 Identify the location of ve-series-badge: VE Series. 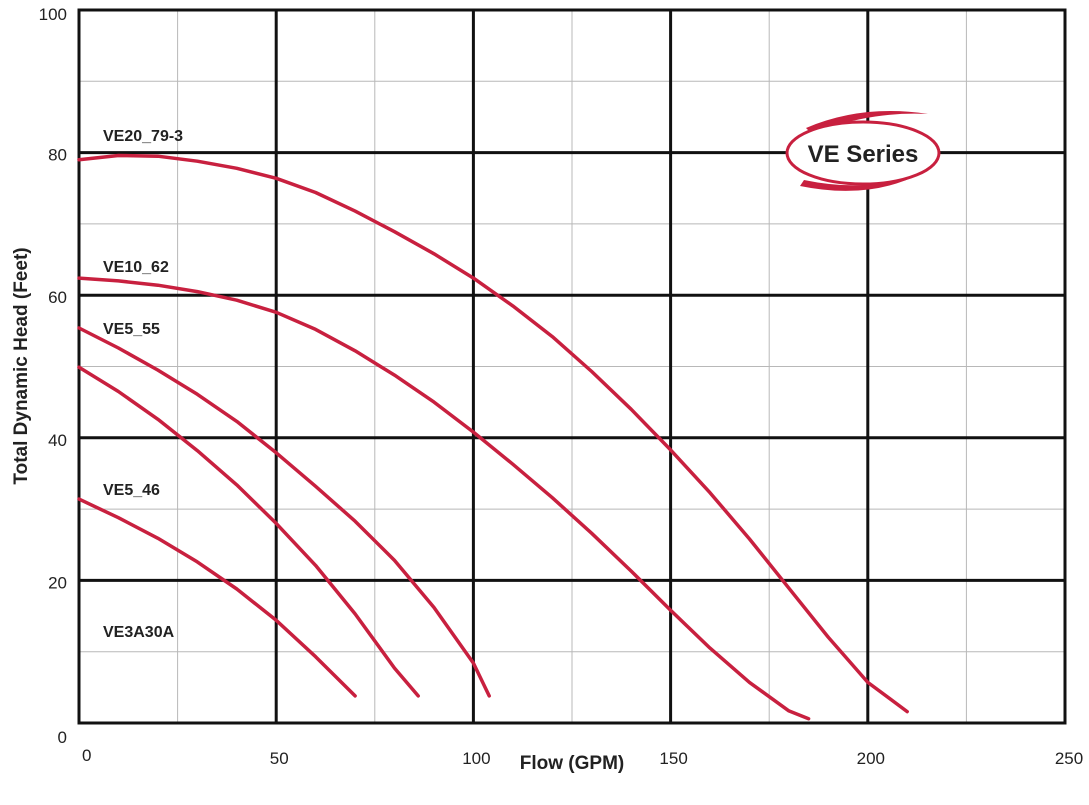
(863, 151).